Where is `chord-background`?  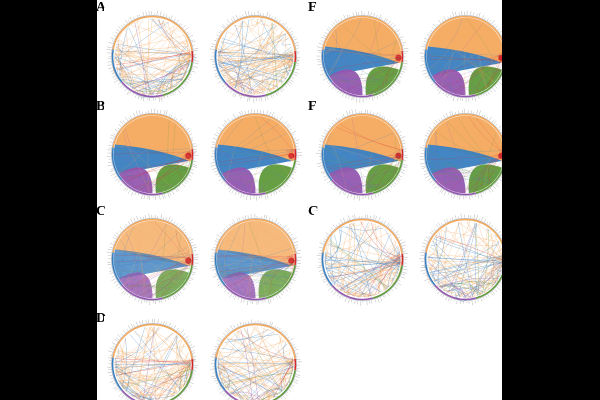 chord-background is located at coordinates (255, 358).